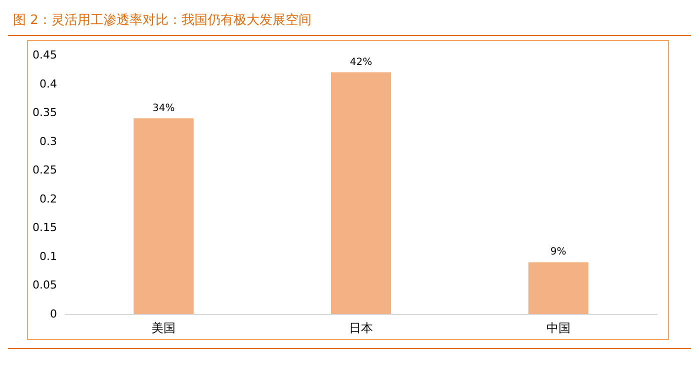  I want to click on y-tick-label: 0, so click(53, 314).